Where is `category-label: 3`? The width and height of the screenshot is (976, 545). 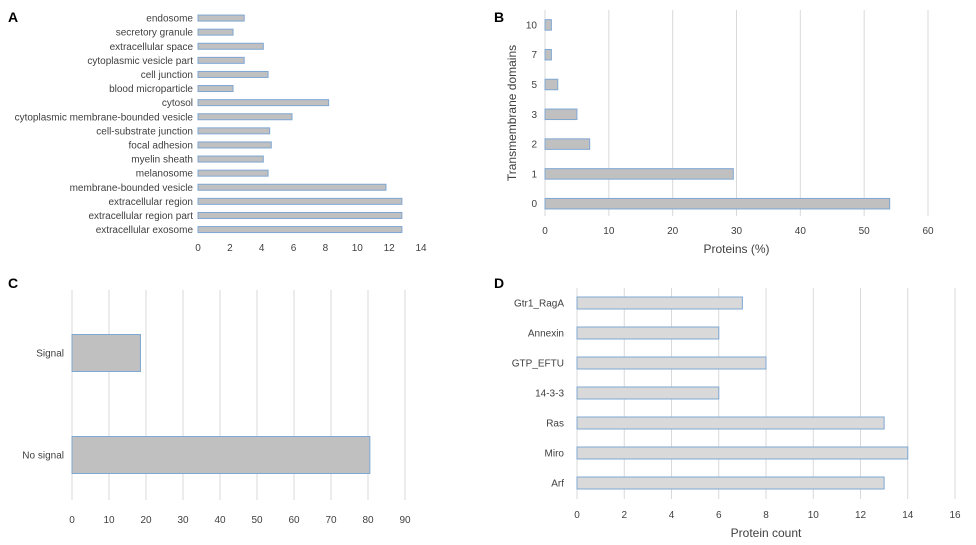 category-label: 3 is located at coordinates (534, 115).